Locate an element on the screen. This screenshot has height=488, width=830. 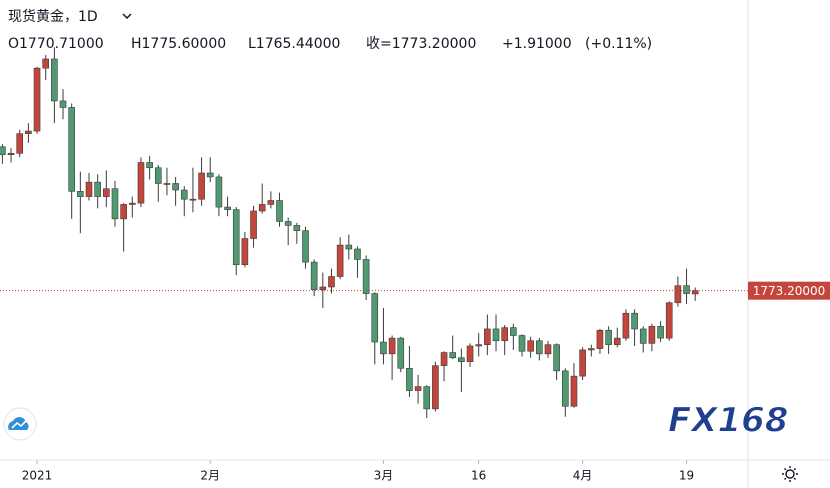
x-tick-label: 16 is located at coordinates (478, 476).